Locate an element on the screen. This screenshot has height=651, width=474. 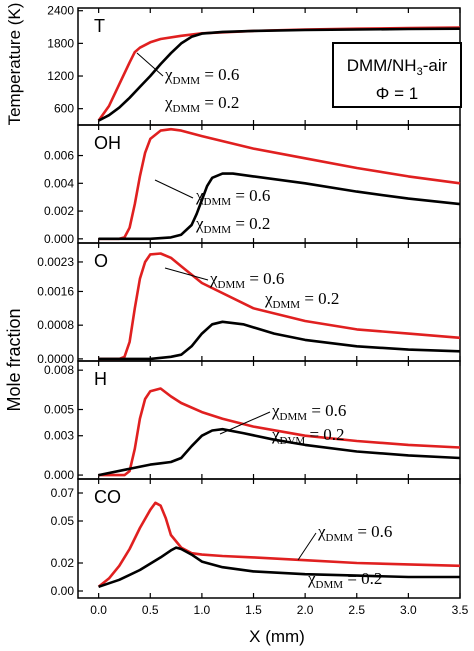
panel-label: T is located at coordinates (99, 26).